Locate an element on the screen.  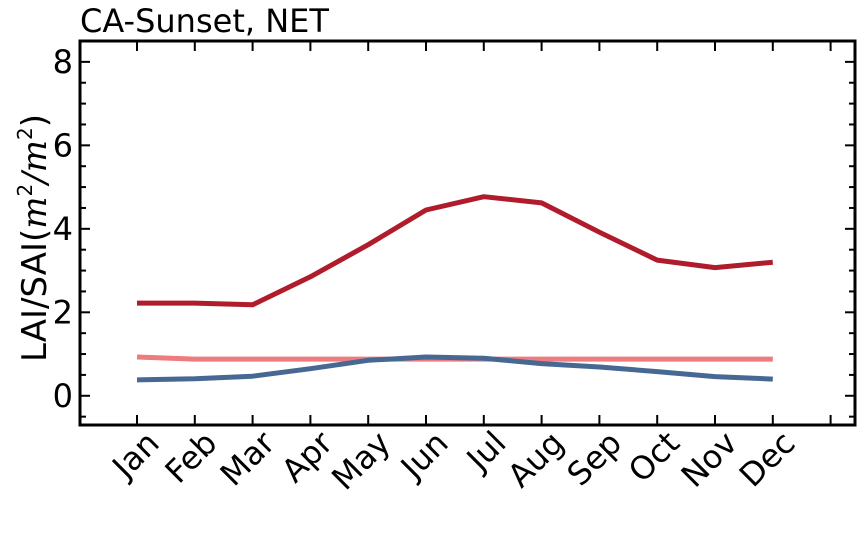
x-tick-label-jan: Jan is located at coordinates (134, 455).